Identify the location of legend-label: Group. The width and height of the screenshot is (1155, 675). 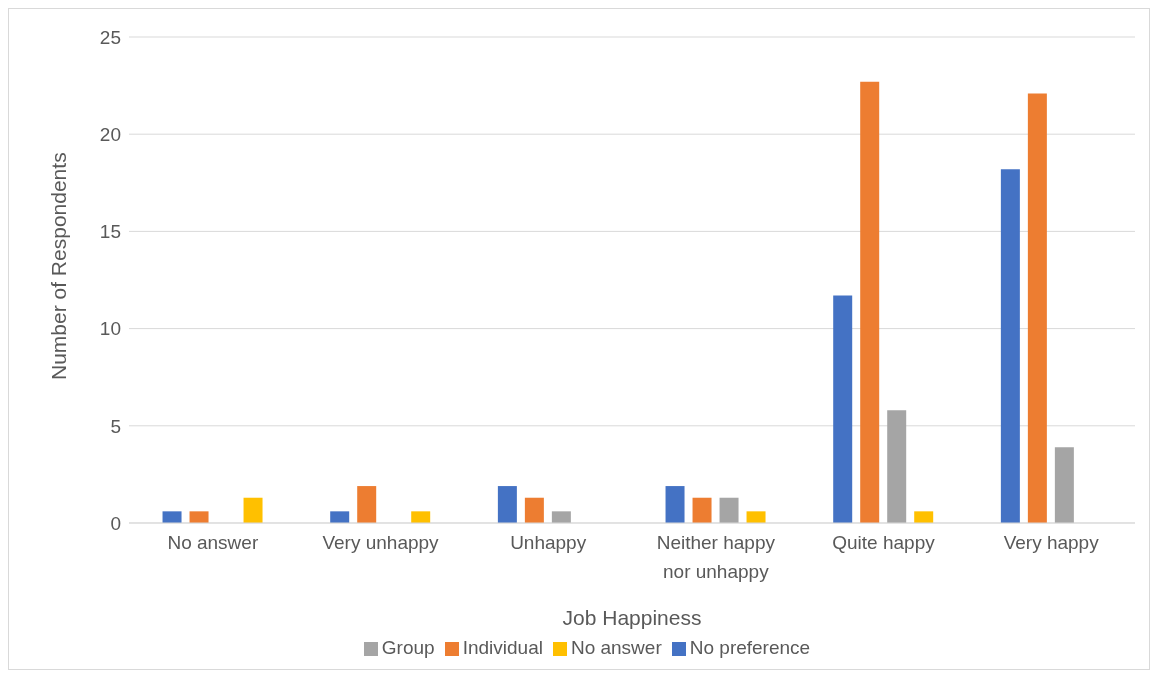
(408, 647).